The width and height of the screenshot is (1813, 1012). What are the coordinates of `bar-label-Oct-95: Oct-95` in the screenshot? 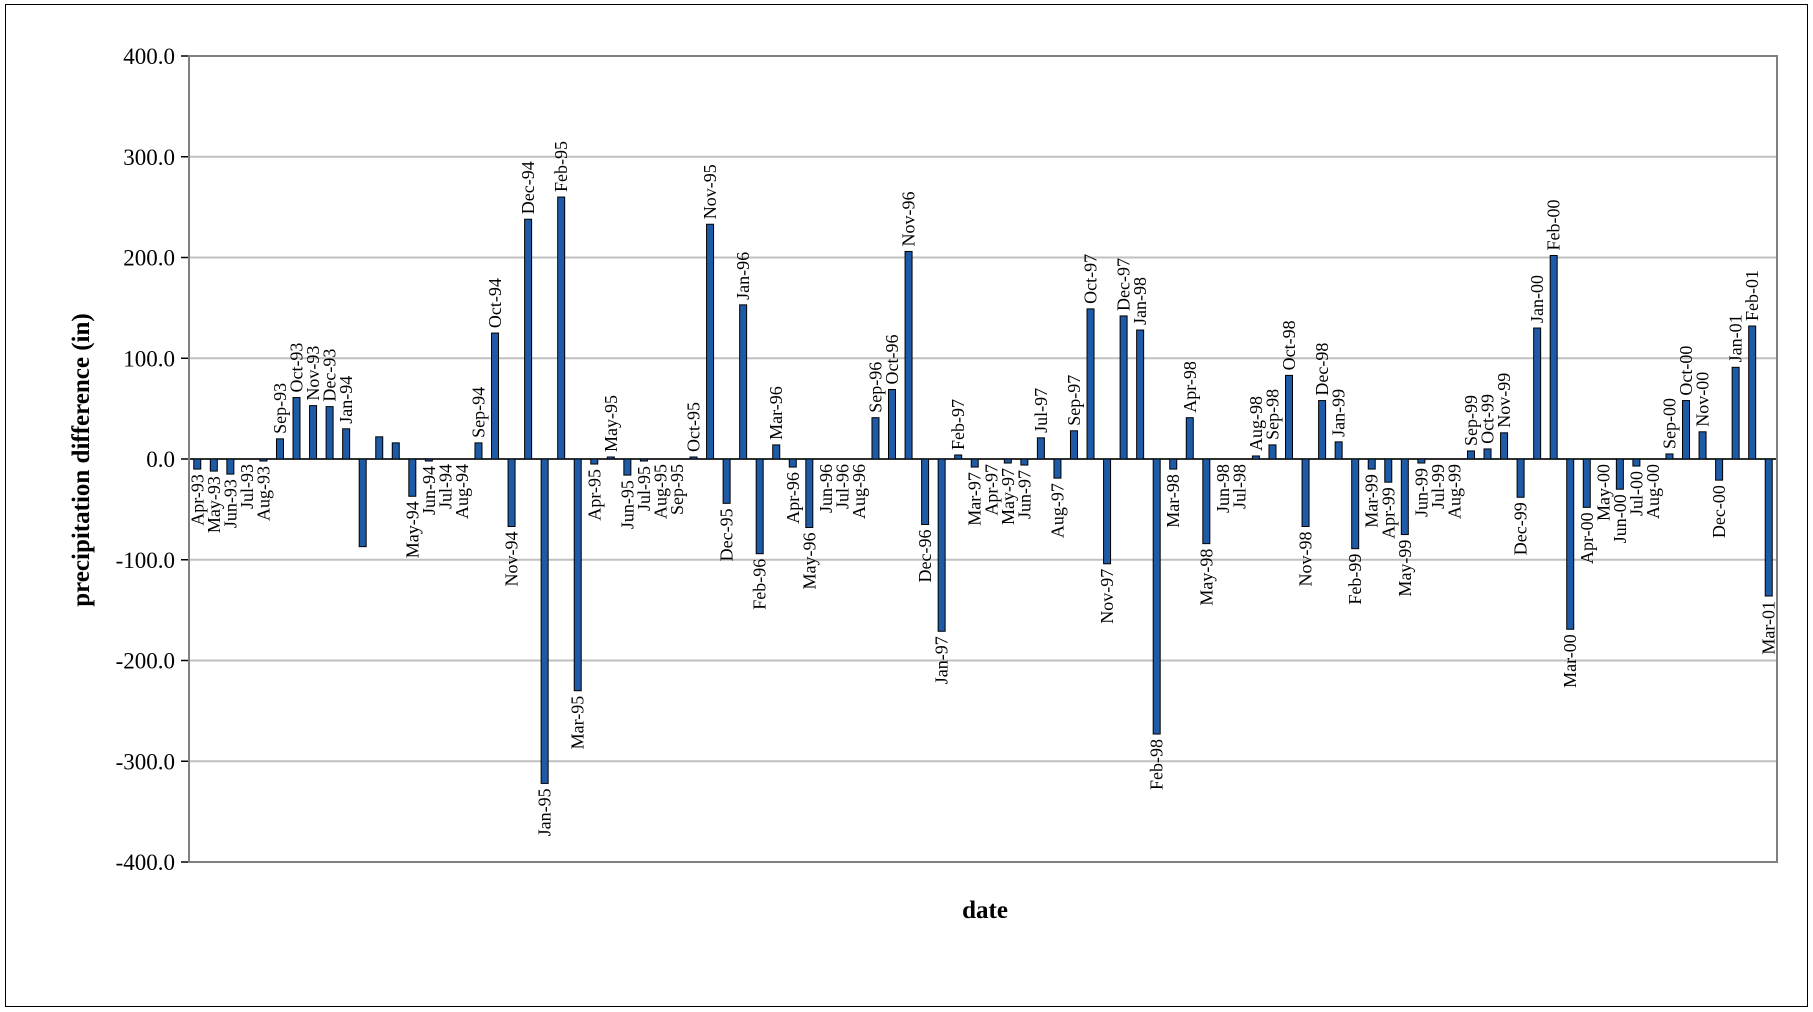 It's located at (694, 427).